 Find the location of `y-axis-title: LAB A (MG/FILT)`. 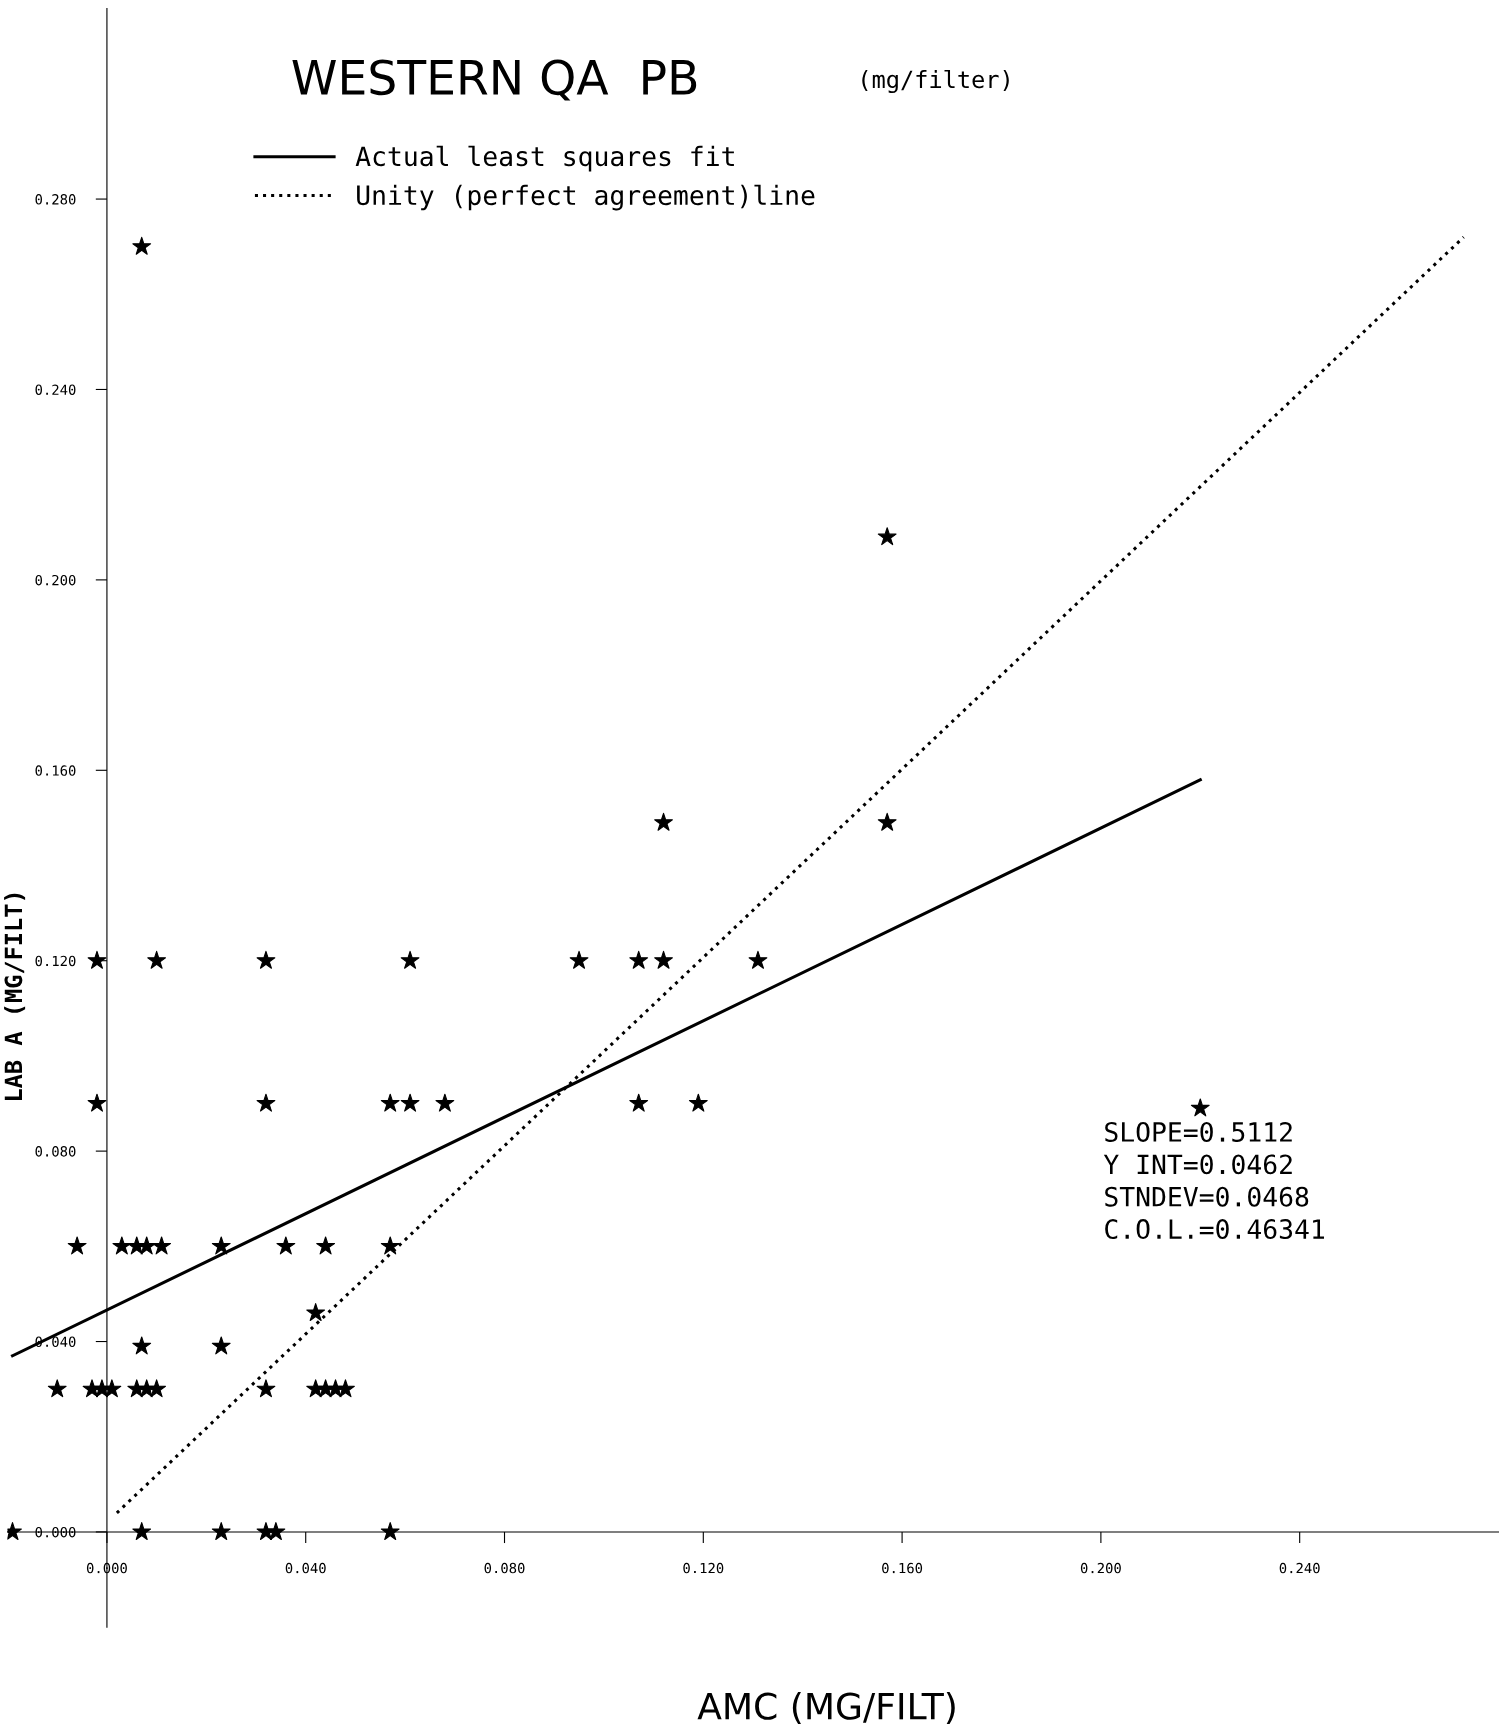

y-axis-title: LAB A (MG/FILT) is located at coordinates (15, 996).